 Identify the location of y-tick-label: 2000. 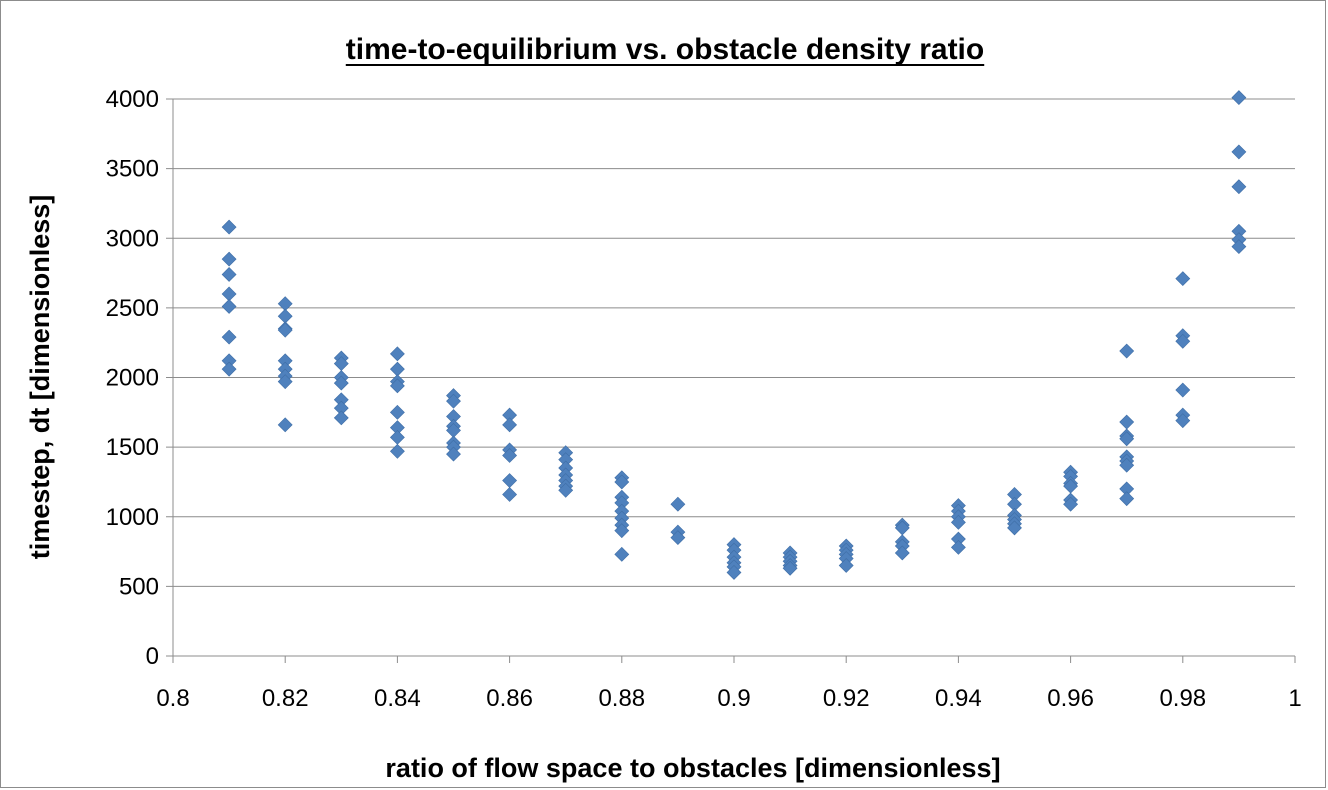
(132, 378).